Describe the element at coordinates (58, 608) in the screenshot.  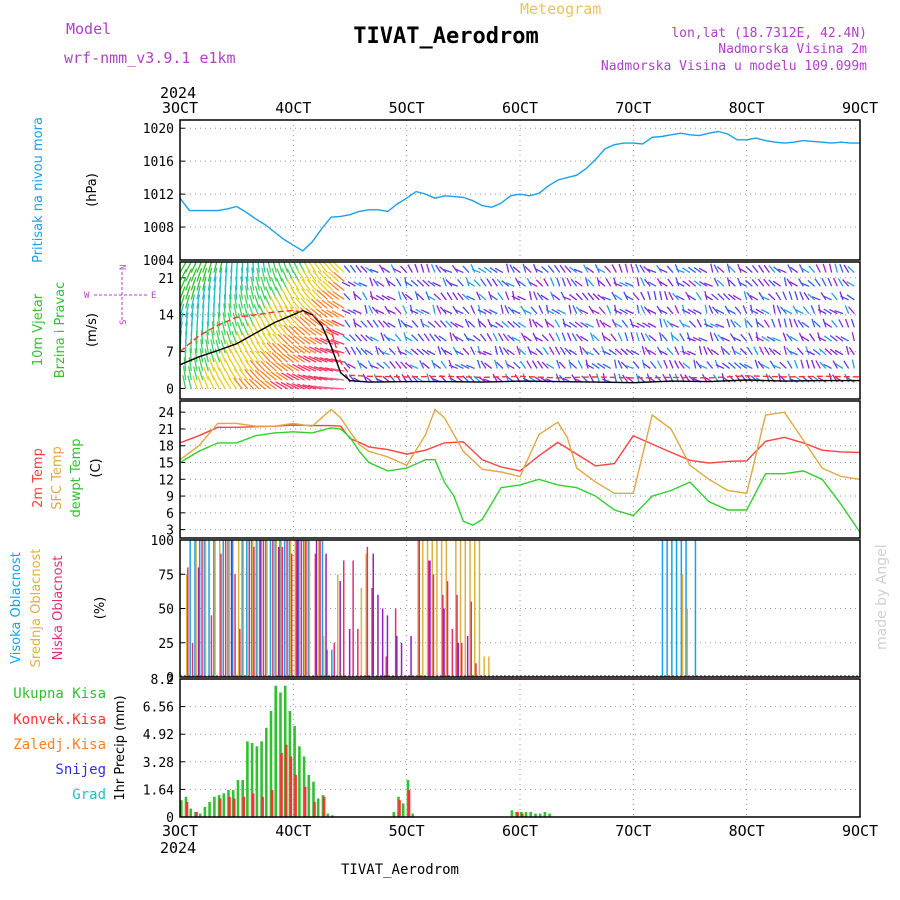
I see `cloud-ylabel-low: Niska Oblacnost` at that location.